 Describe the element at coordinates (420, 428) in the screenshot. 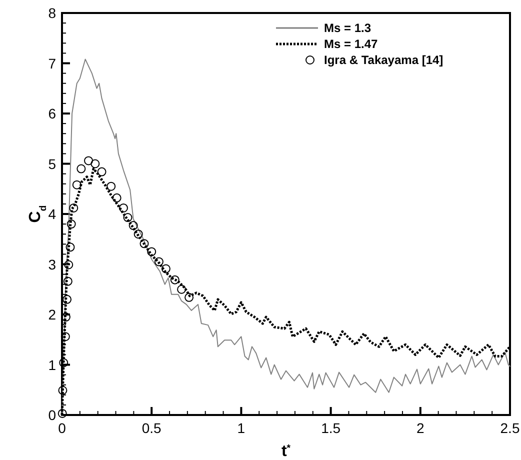

I see `x-tick-label: 2` at that location.